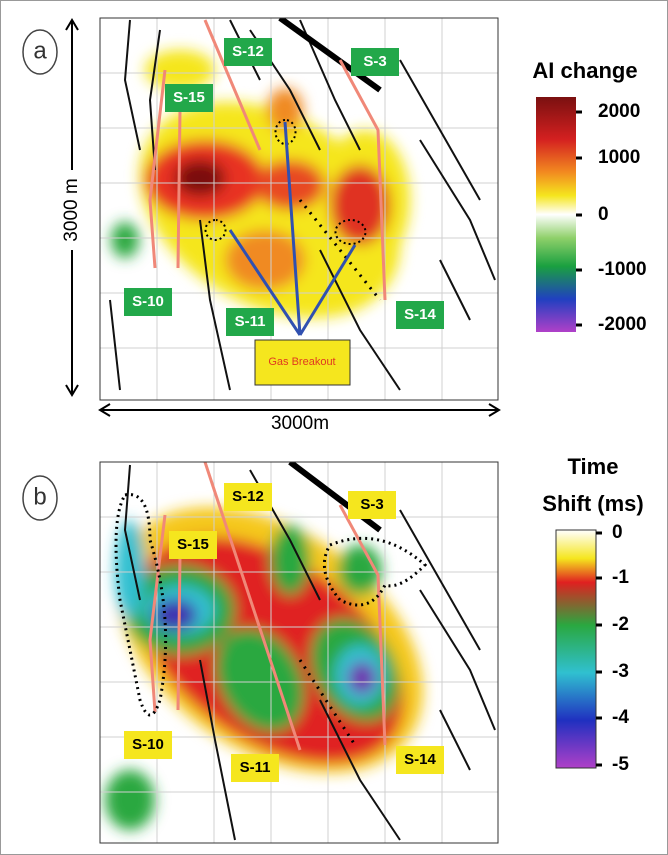 The width and height of the screenshot is (668, 855). I want to click on colorbar-title: Time, so click(593, 466).